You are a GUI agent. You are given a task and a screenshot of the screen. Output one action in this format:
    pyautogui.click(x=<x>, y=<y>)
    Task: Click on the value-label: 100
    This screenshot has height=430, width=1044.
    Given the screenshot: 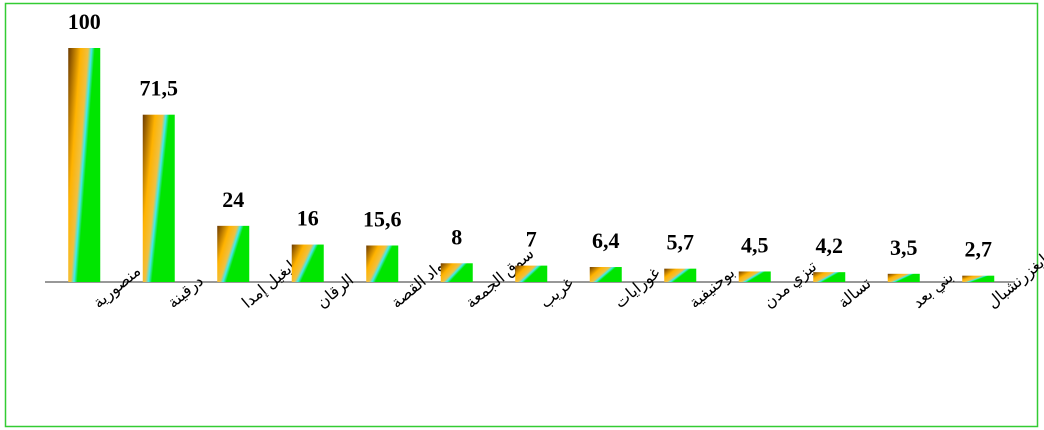 What is the action you would take?
    pyautogui.click(x=84, y=21)
    